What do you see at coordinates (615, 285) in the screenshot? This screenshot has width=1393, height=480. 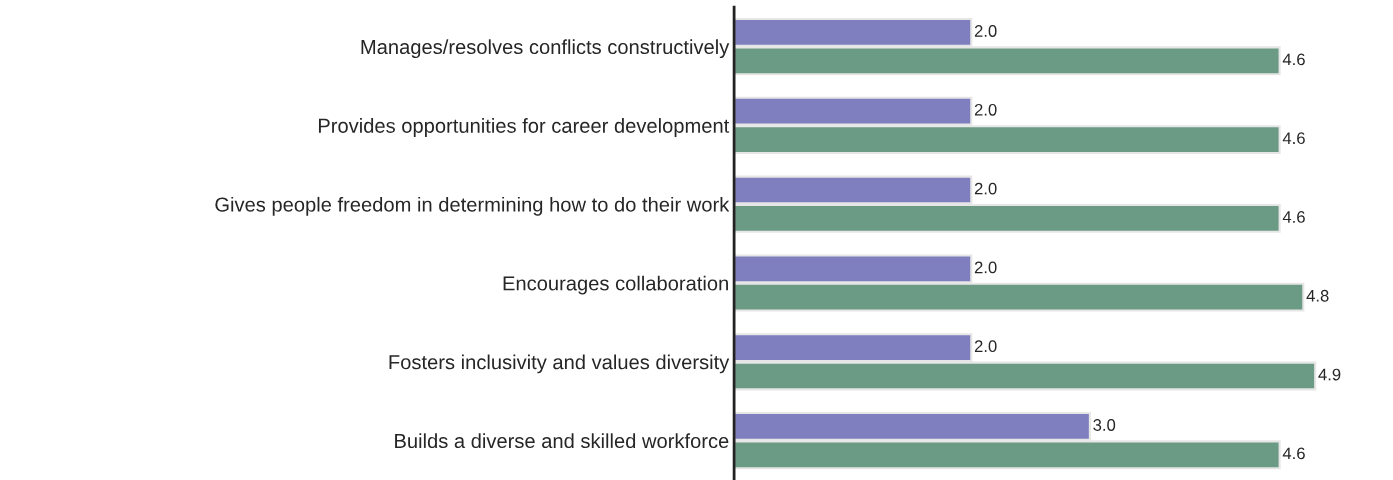 I see `y-tick-label: Encourages collaboration` at bounding box center [615, 285].